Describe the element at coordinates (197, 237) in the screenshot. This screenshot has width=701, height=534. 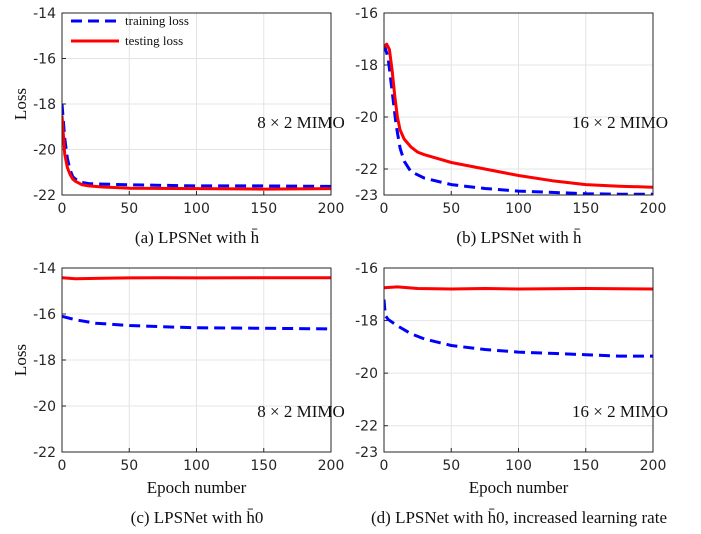
I see `panel-caption: (a) LPSNet with h̄` at that location.